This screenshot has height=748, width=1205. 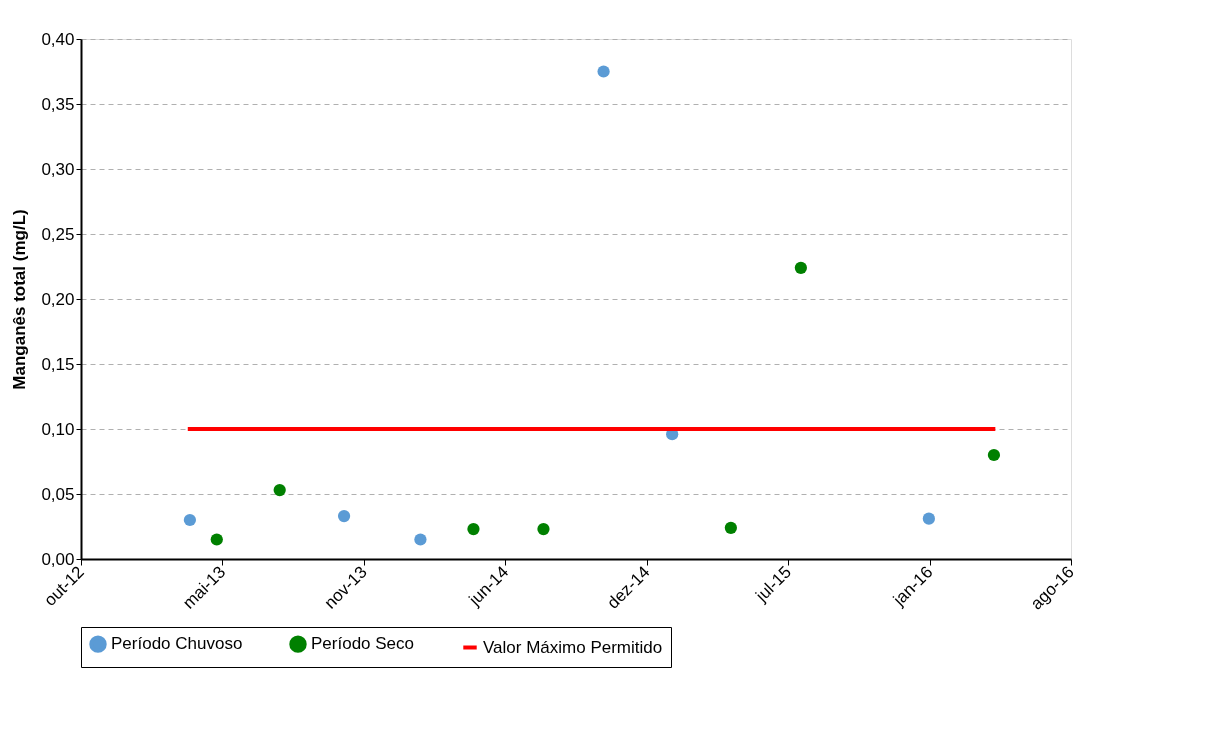 I want to click on y-tick-label: 0,25, so click(x=58, y=234).